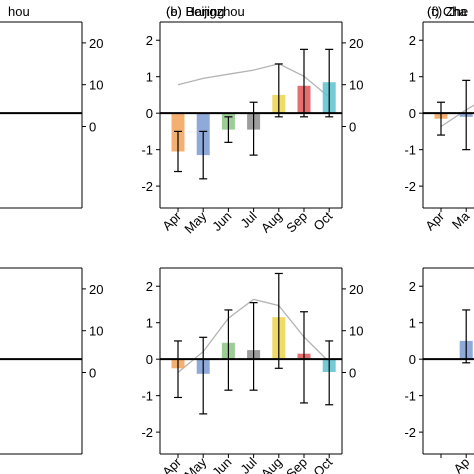 The image size is (474, 474). I want to click on panel-title: hou, so click(19, 11).